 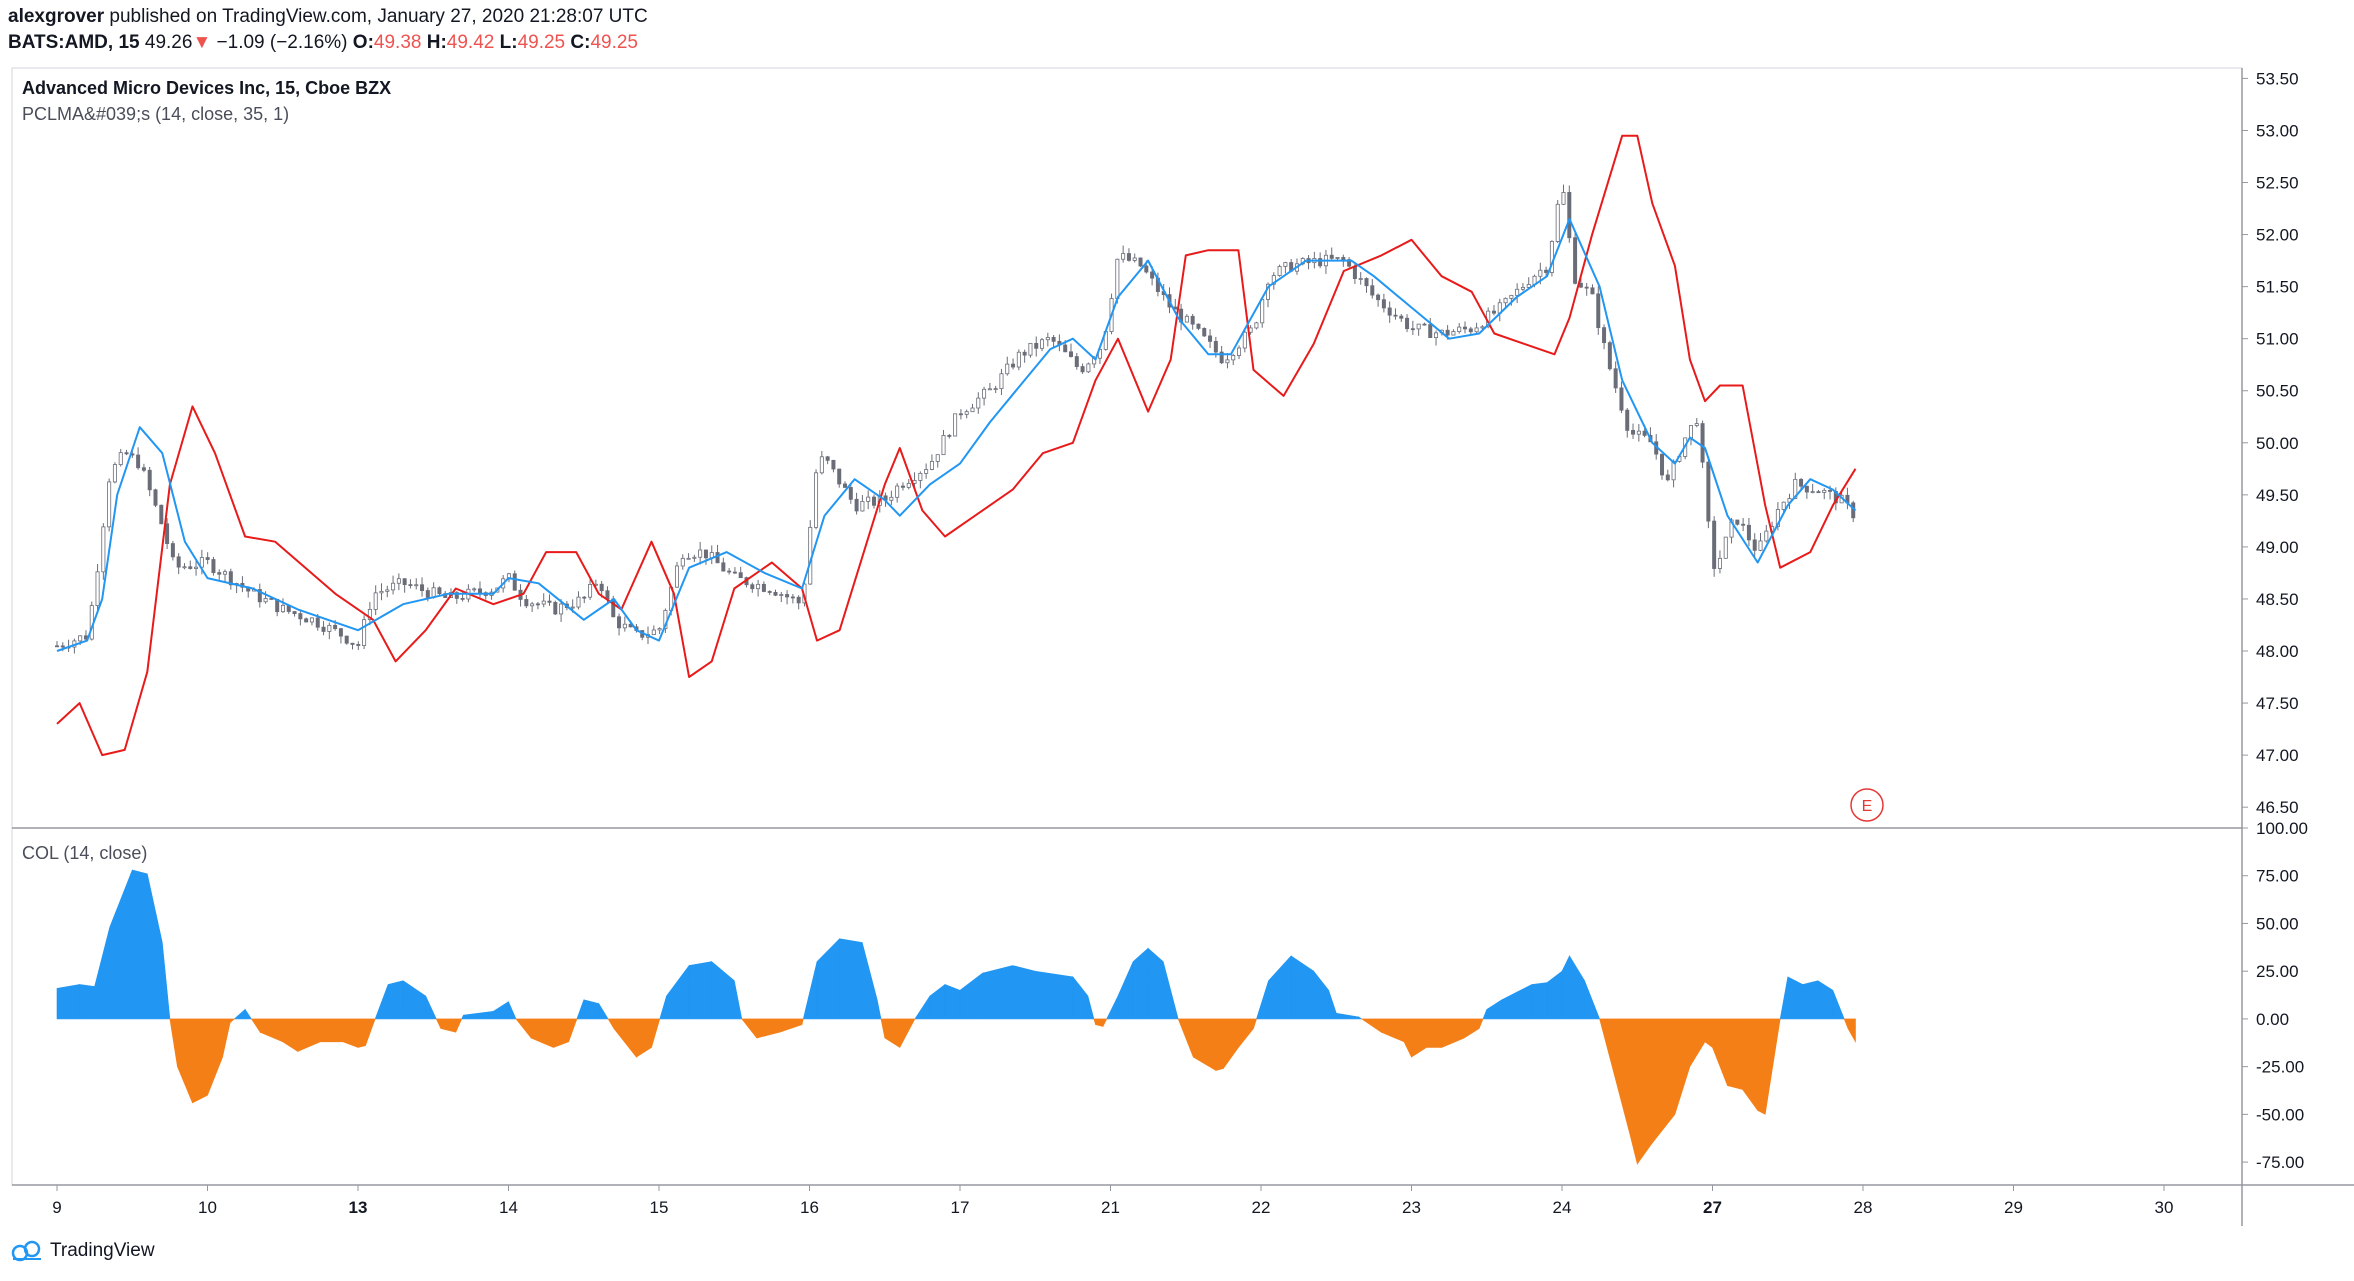 What do you see at coordinates (659, 1207) in the screenshot?
I see `time-tick-label: 15` at bounding box center [659, 1207].